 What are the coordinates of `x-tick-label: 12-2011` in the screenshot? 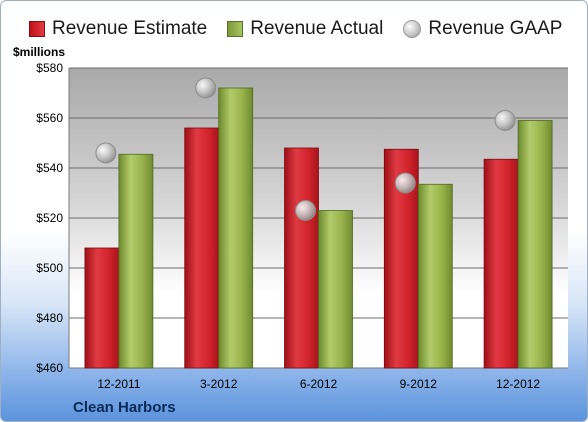 It's located at (118, 384).